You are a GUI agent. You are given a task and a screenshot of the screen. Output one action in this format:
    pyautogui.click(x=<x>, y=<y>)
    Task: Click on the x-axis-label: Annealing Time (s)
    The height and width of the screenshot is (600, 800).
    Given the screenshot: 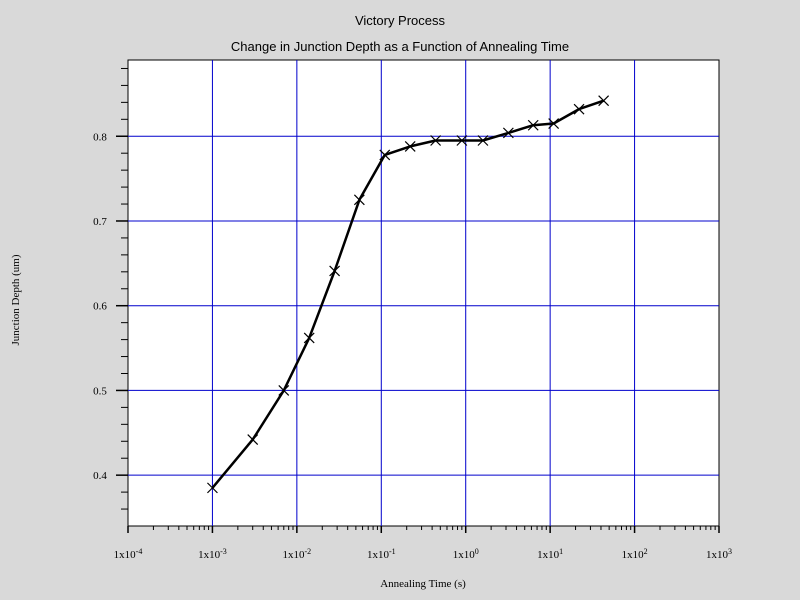 What is the action you would take?
    pyautogui.click(x=423, y=584)
    